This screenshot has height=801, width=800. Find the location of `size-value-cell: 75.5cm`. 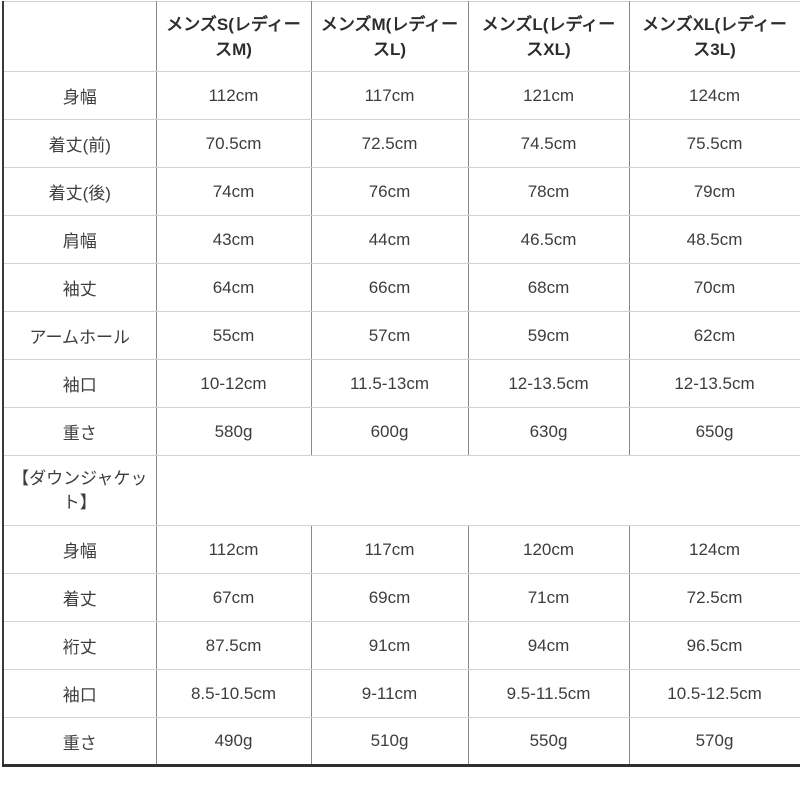

size-value-cell: 75.5cm is located at coordinates (714, 143).